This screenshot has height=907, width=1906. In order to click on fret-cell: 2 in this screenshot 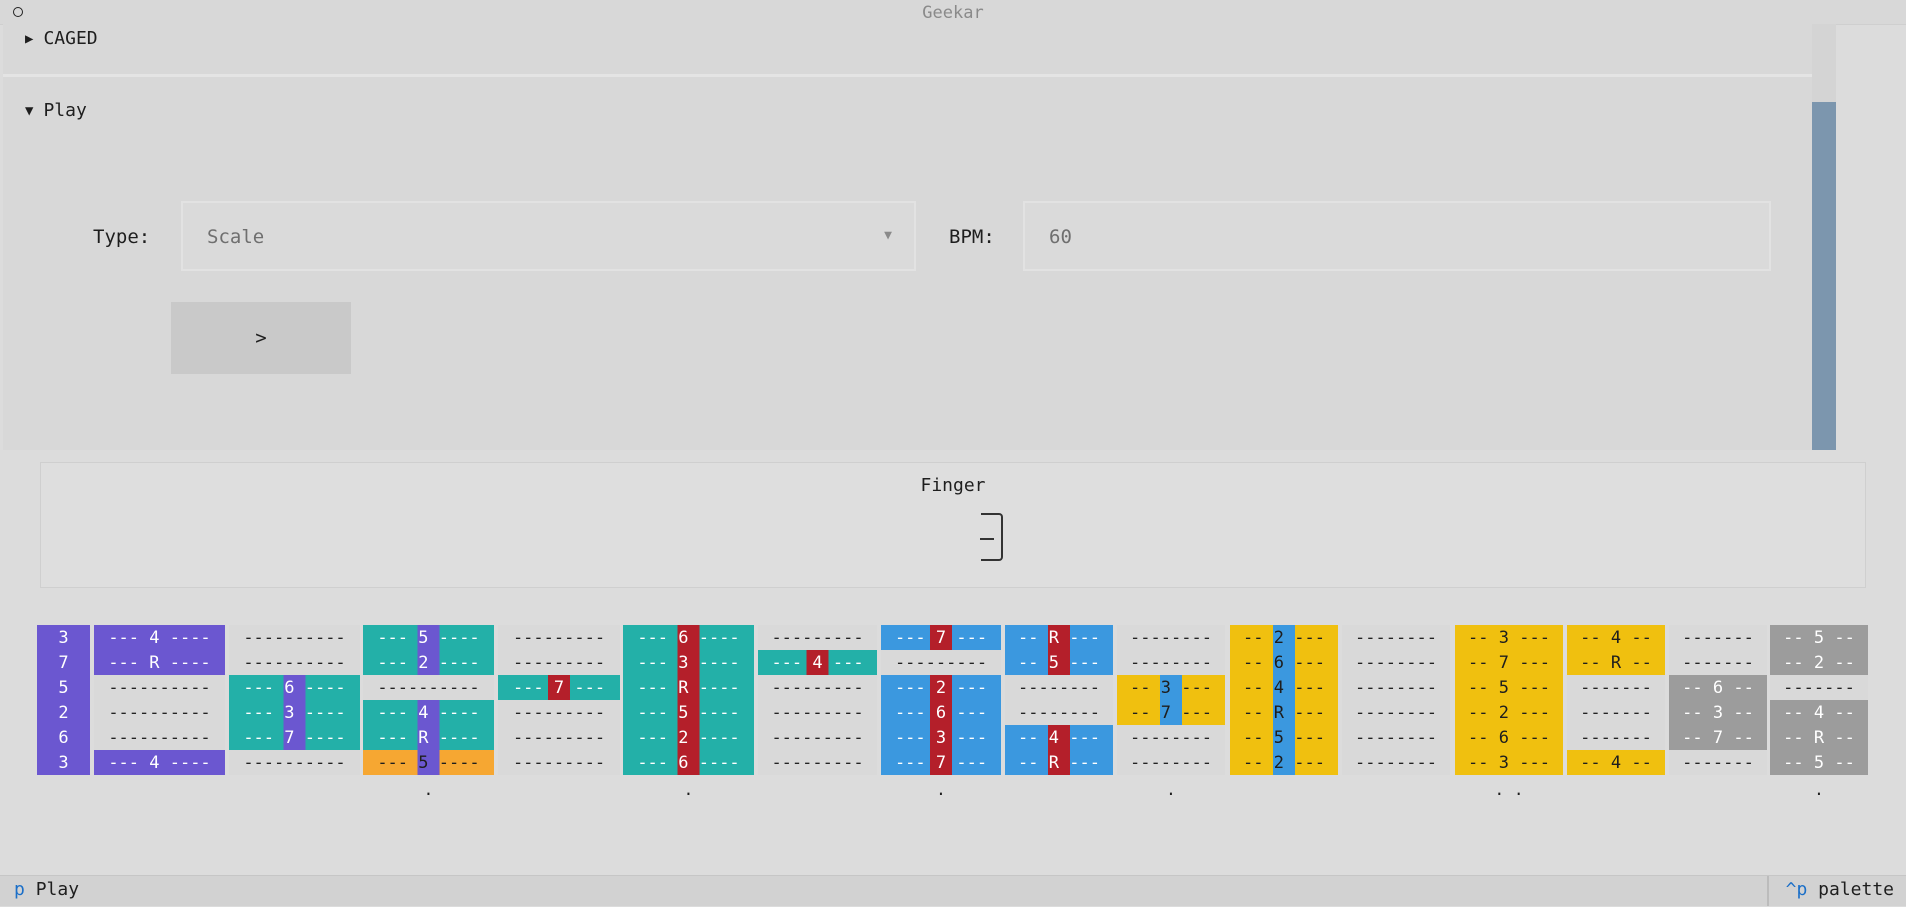, I will do `click(63, 712)`.